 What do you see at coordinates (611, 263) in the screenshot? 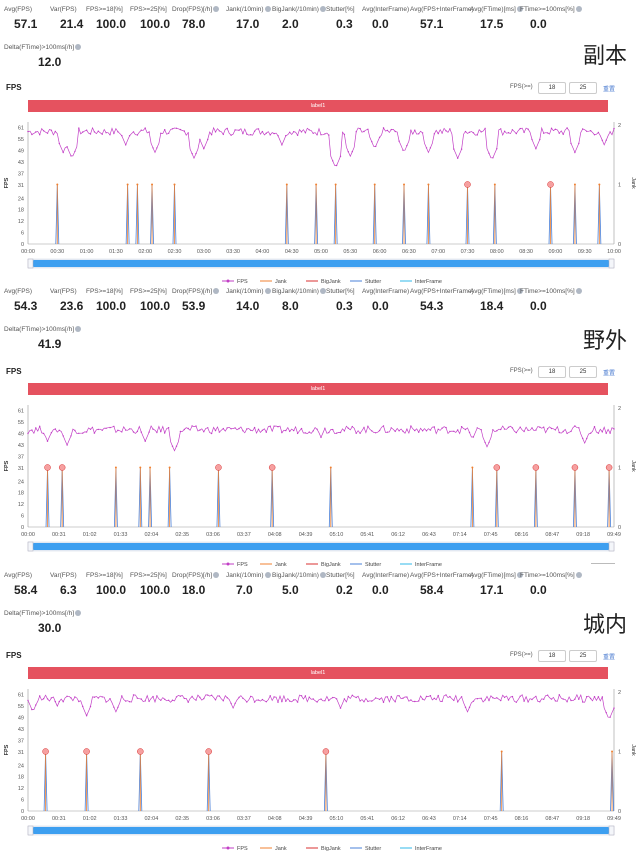
I see `zoom-handle-right` at bounding box center [611, 263].